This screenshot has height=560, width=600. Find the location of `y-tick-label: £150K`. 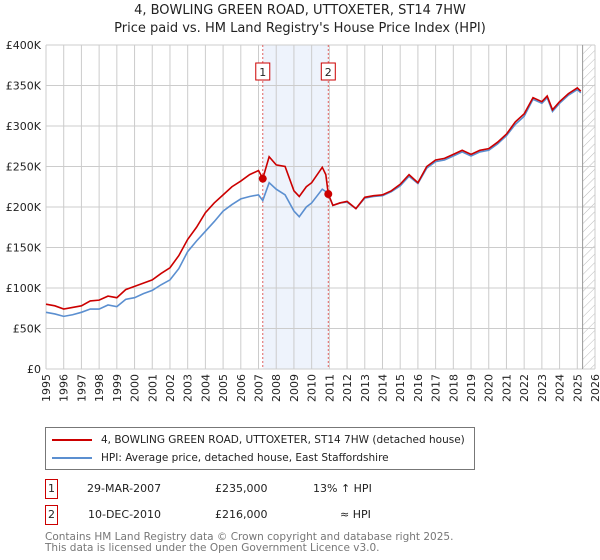

y-tick-label: £150K is located at coordinates (24, 248).